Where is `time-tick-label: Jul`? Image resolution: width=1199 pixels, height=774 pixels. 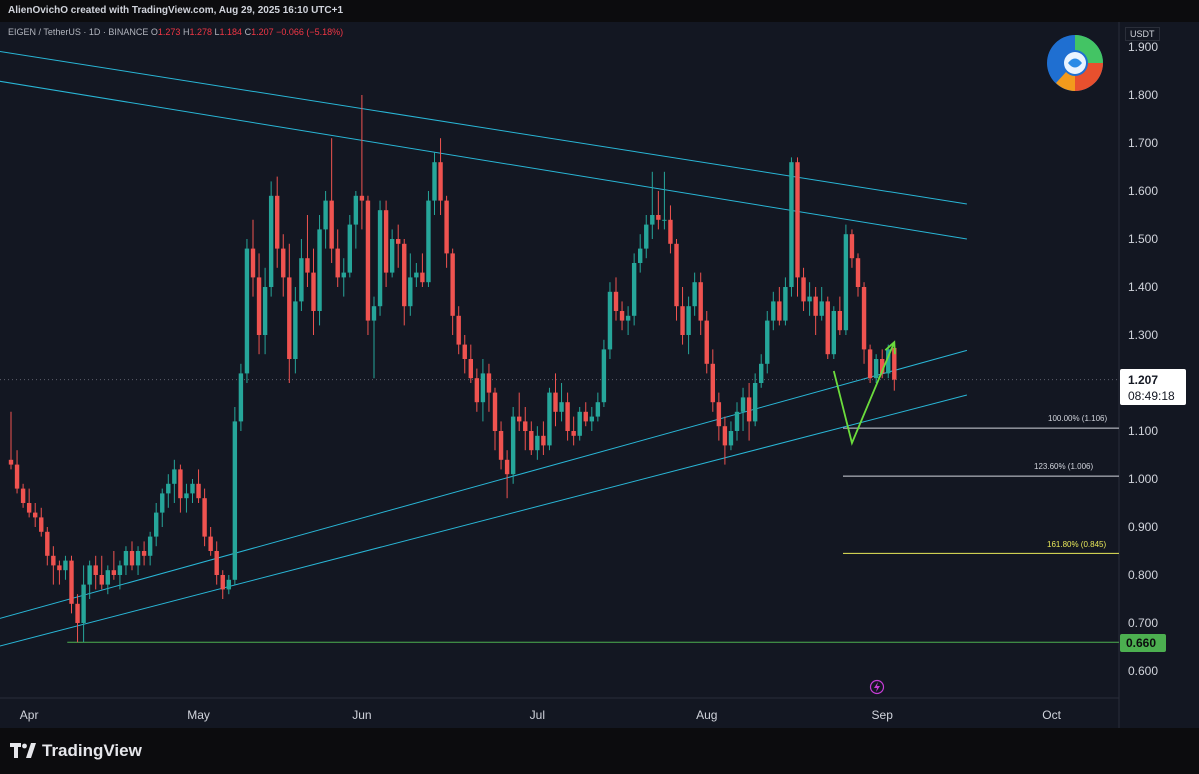 time-tick-label: Jul is located at coordinates (537, 715).